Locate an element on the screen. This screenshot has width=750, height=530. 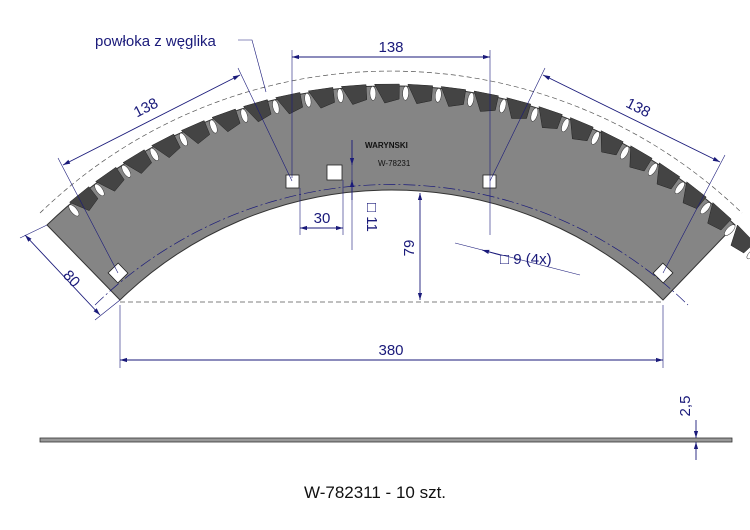
dim-text: 80 is located at coordinates (71, 279).